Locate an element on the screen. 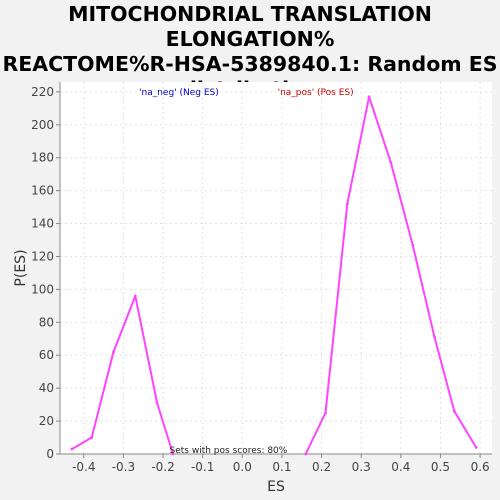 The image size is (500, 500). x-tick-label: 0.5 is located at coordinates (440, 467).